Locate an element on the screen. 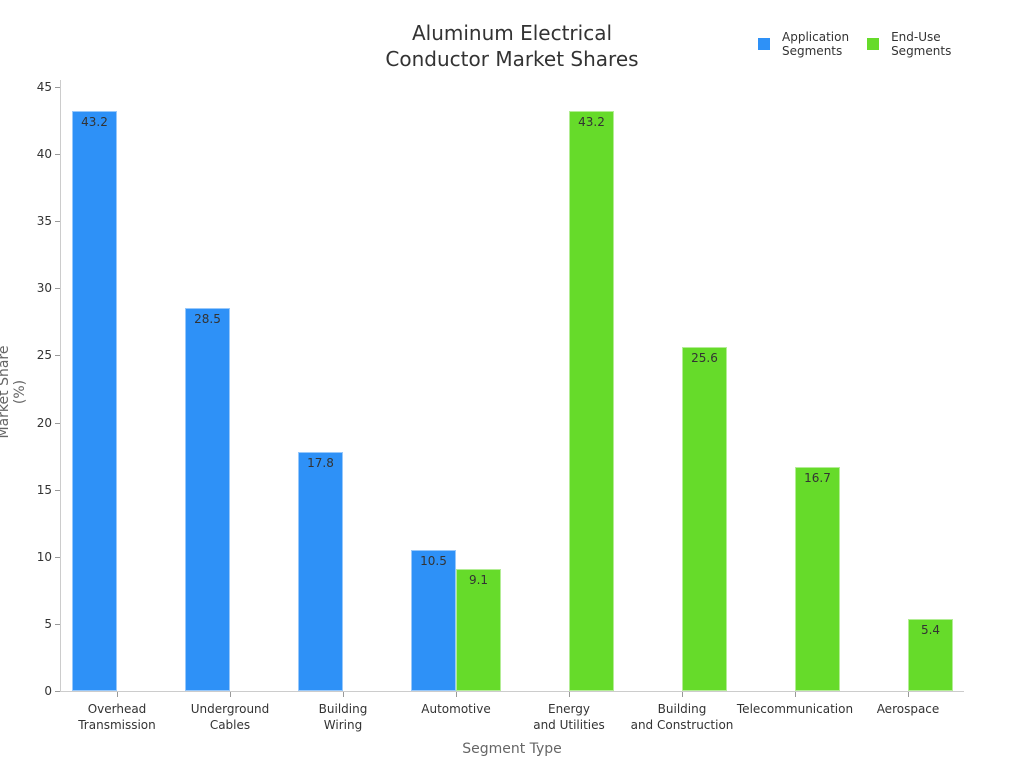 The image size is (1024, 768). y-tick: 15 is located at coordinates (30, 490).